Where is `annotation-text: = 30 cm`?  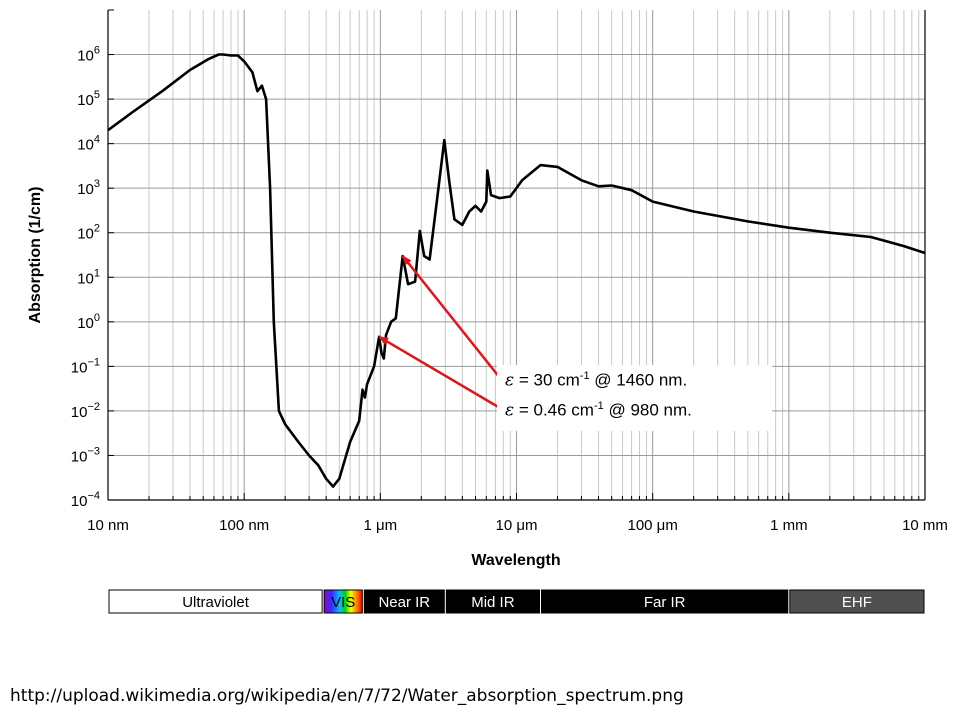
annotation-text: = 30 cm is located at coordinates (547, 380).